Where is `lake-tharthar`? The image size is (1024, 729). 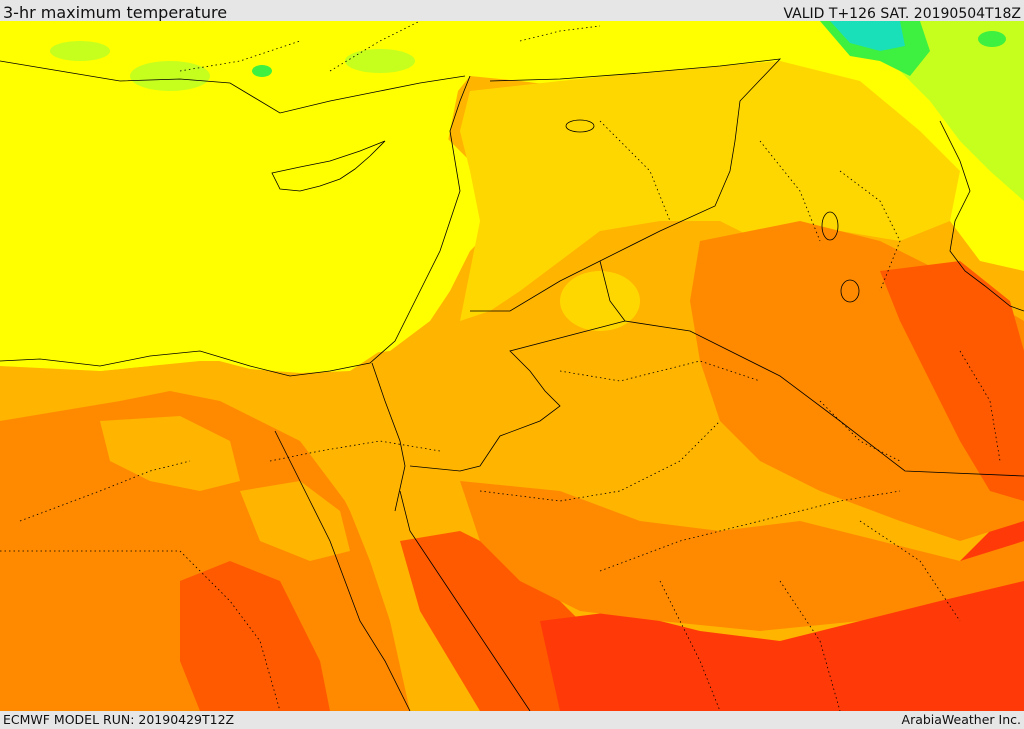
lake-tharthar is located at coordinates (830, 226).